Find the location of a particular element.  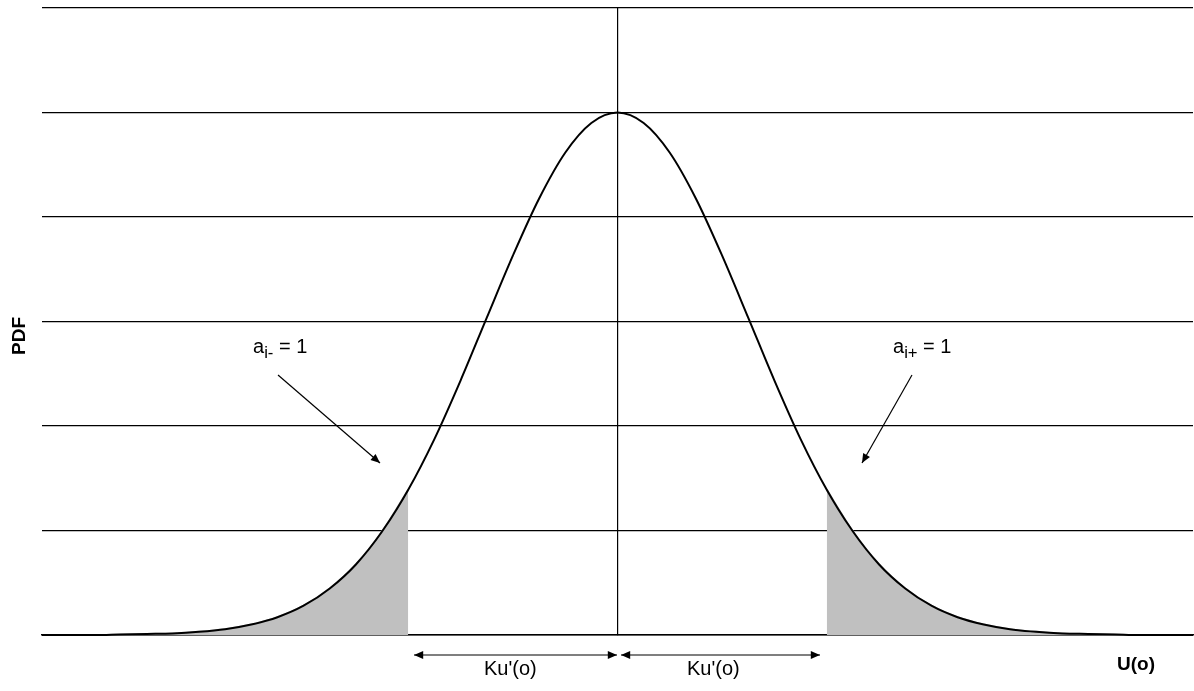

x-axis-title: U(o) is located at coordinates (1136, 664).